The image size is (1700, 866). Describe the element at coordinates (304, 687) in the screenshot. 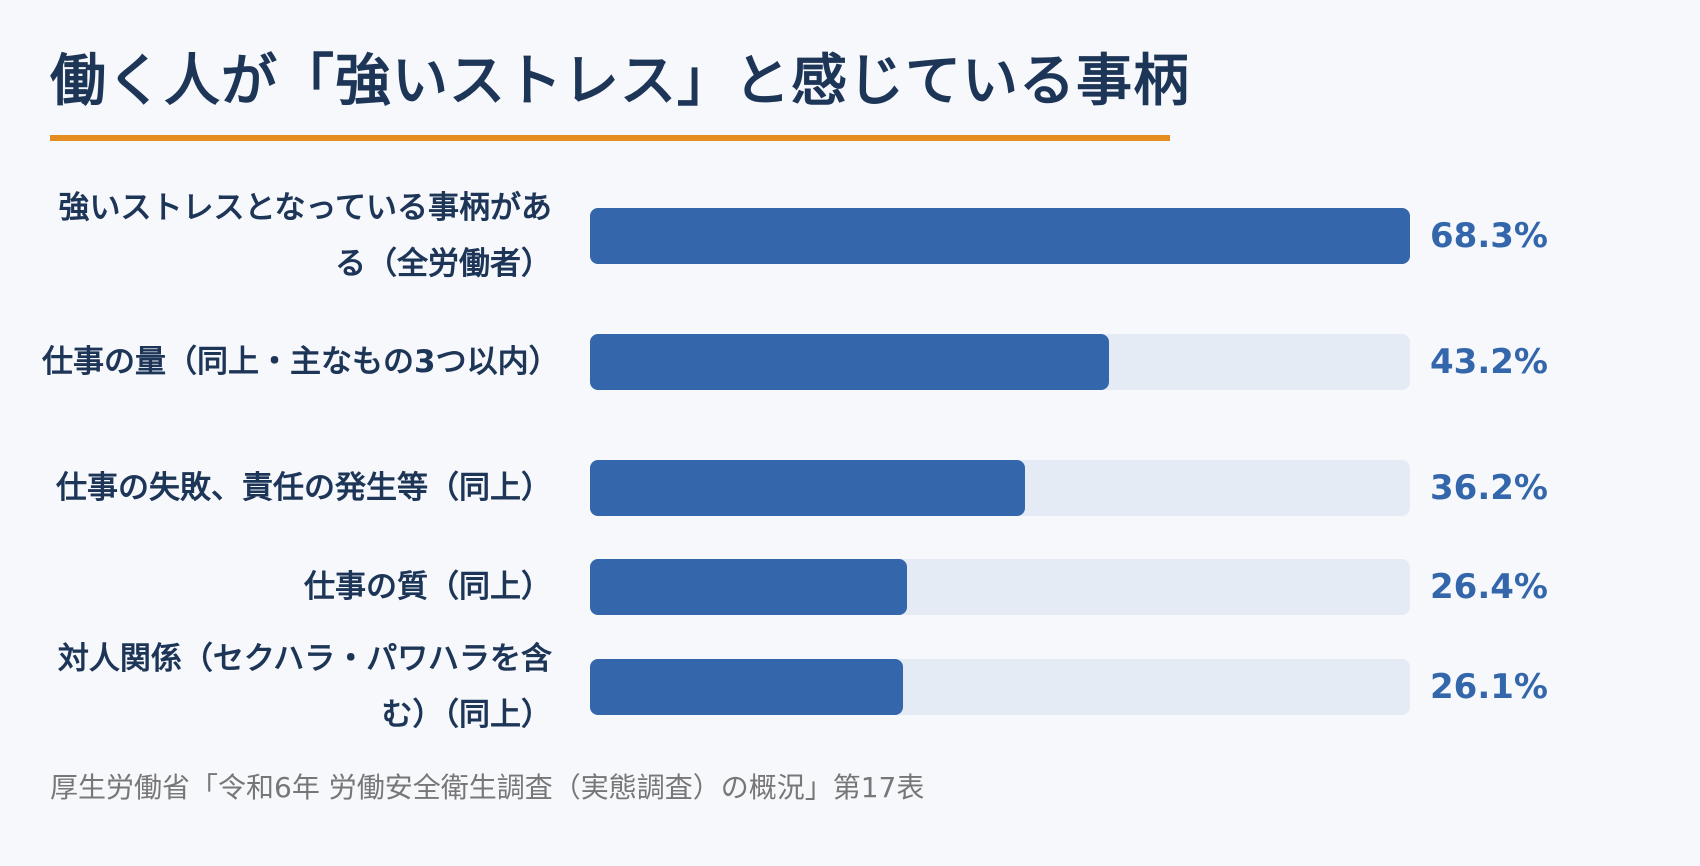

I see `category-label: 対人関係（セクハラ・パワハラを含む）（同上）` at that location.